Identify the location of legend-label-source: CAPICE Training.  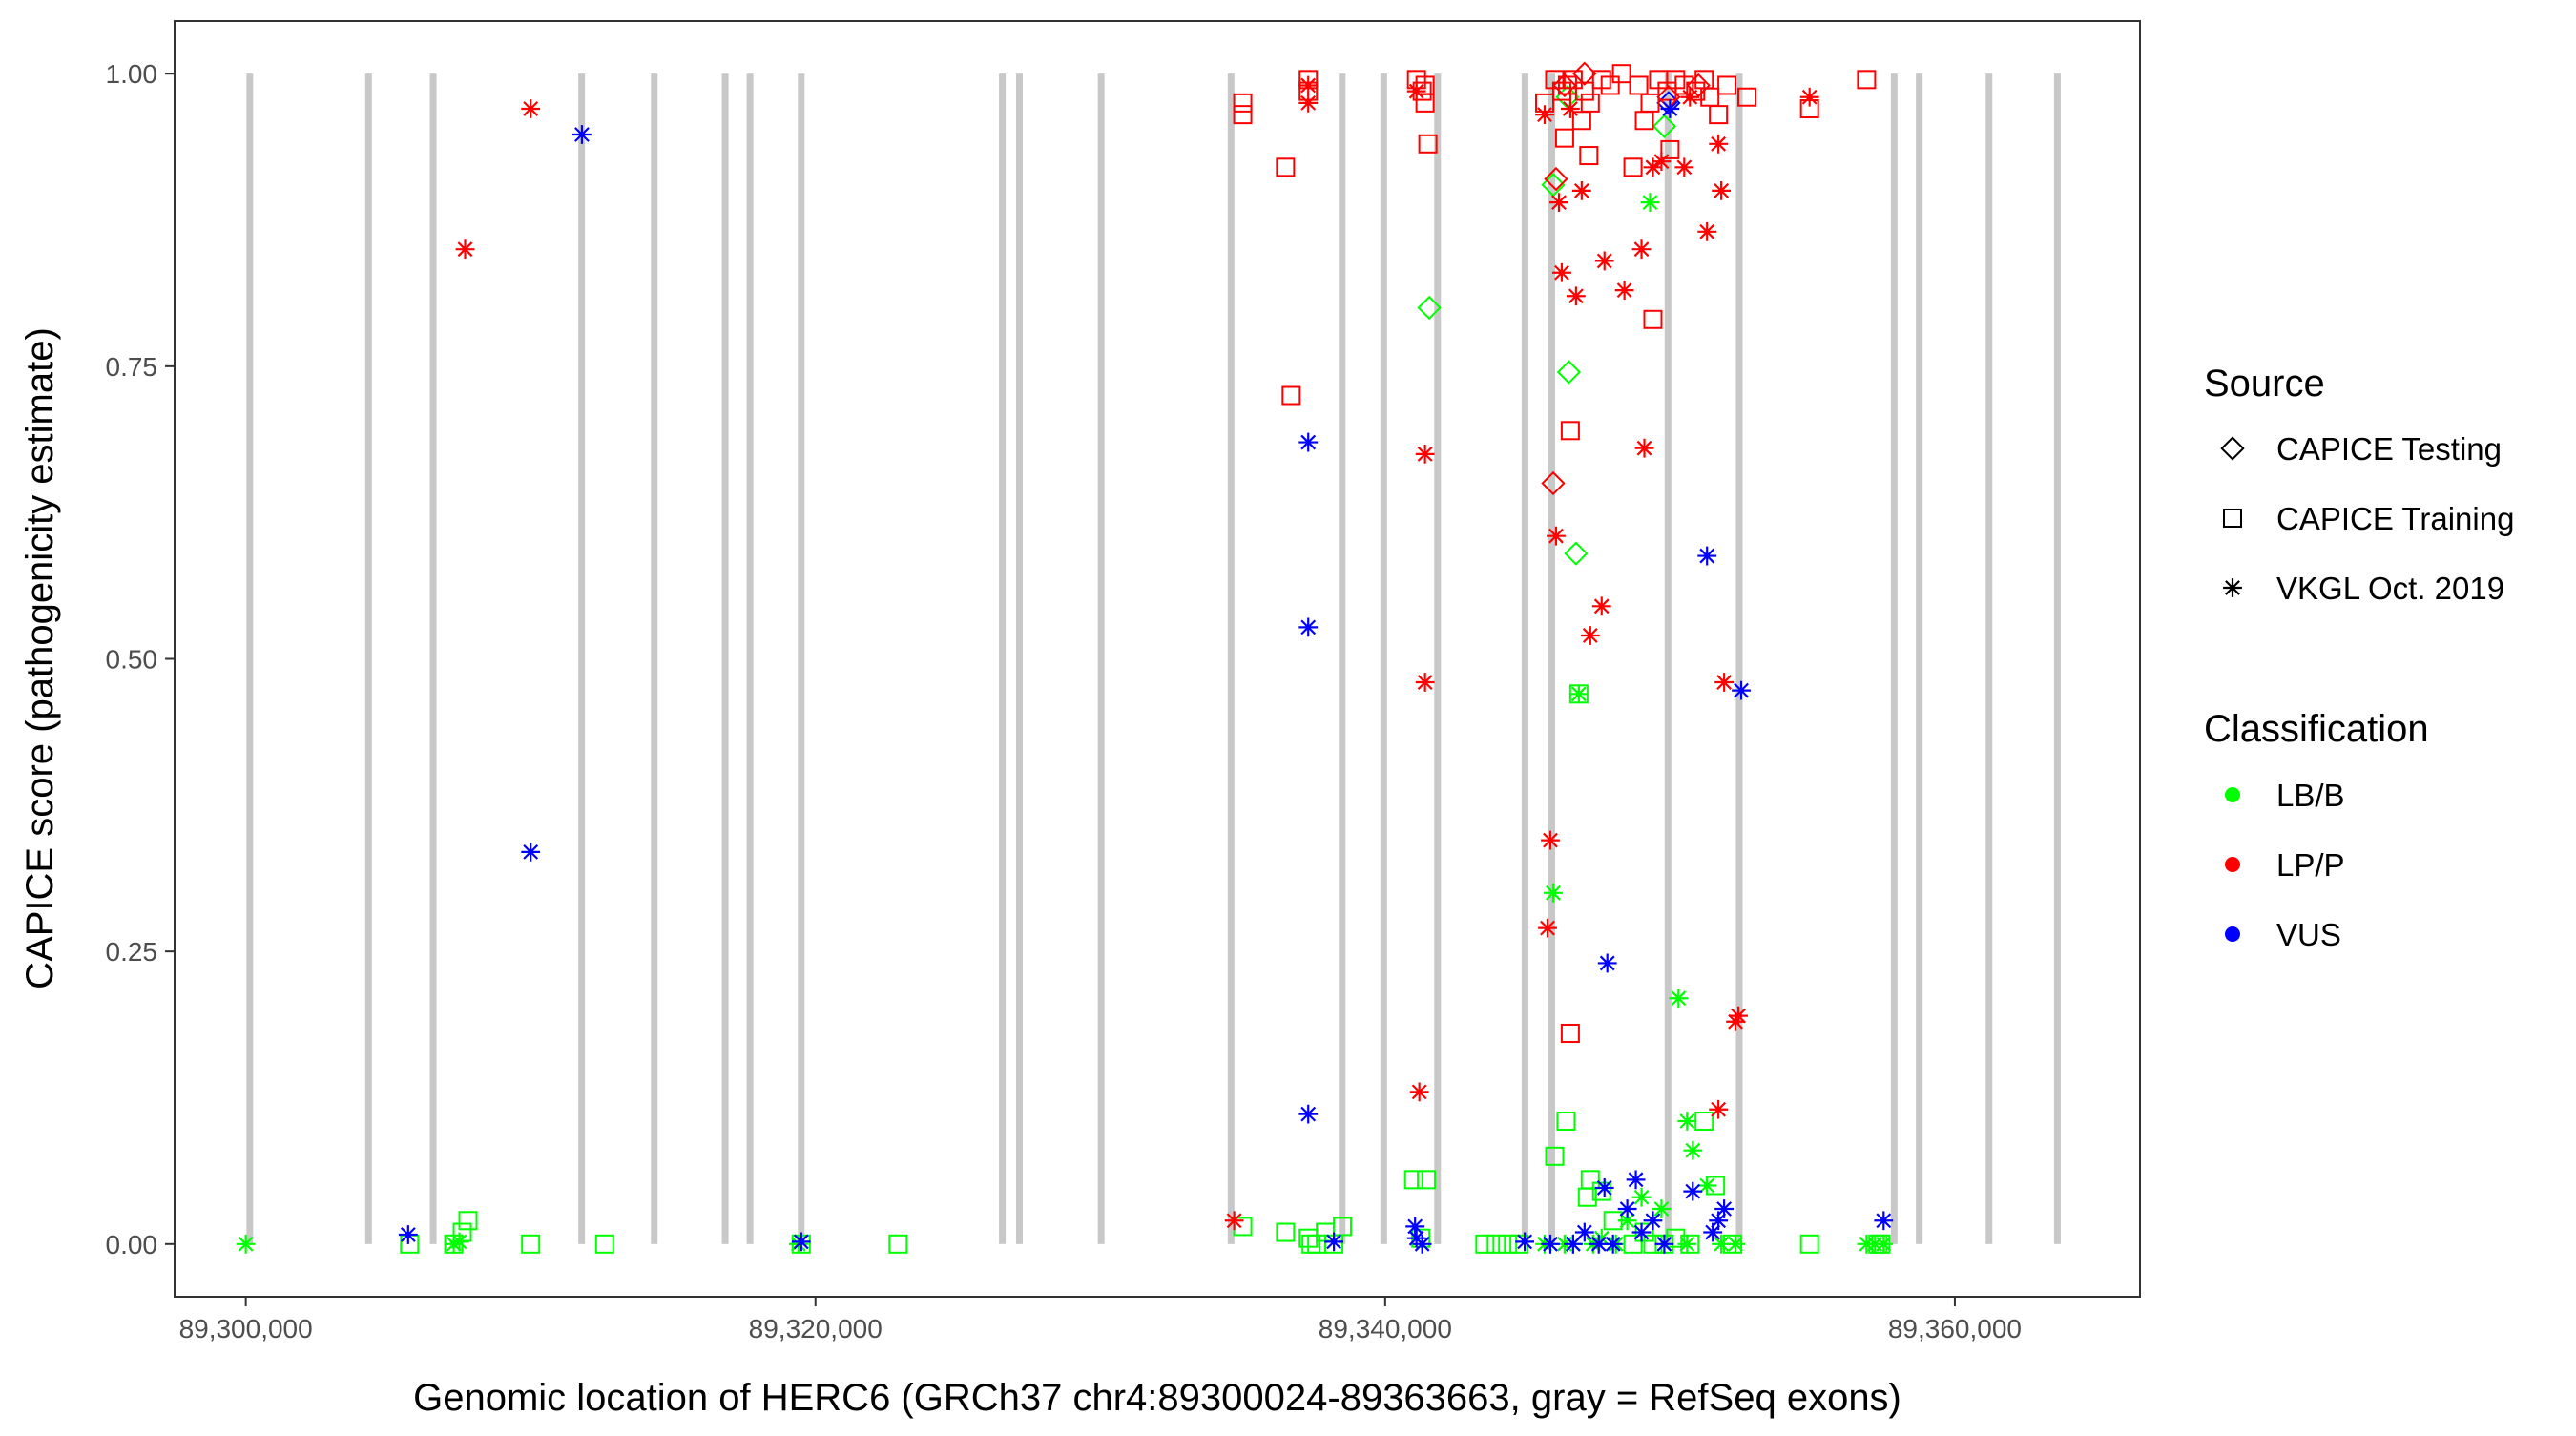
(2395, 518).